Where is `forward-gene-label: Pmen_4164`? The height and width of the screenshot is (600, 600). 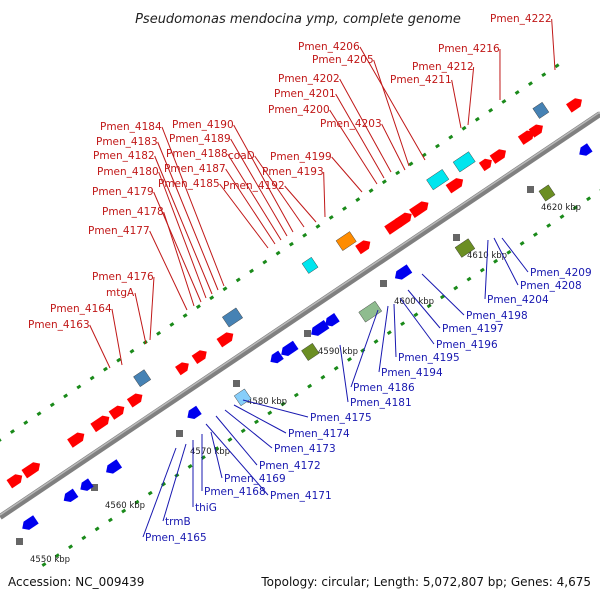 forward-gene-label: Pmen_4164 is located at coordinates (81, 309).